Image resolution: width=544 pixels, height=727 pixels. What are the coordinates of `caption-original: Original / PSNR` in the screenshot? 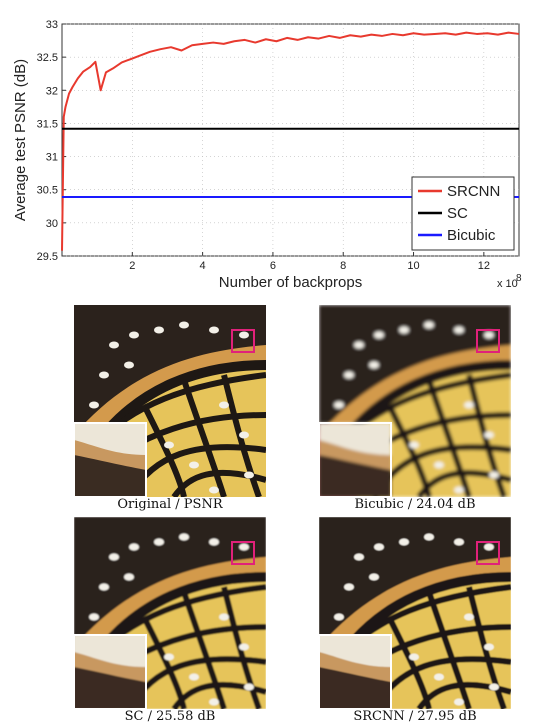 It's located at (170, 504).